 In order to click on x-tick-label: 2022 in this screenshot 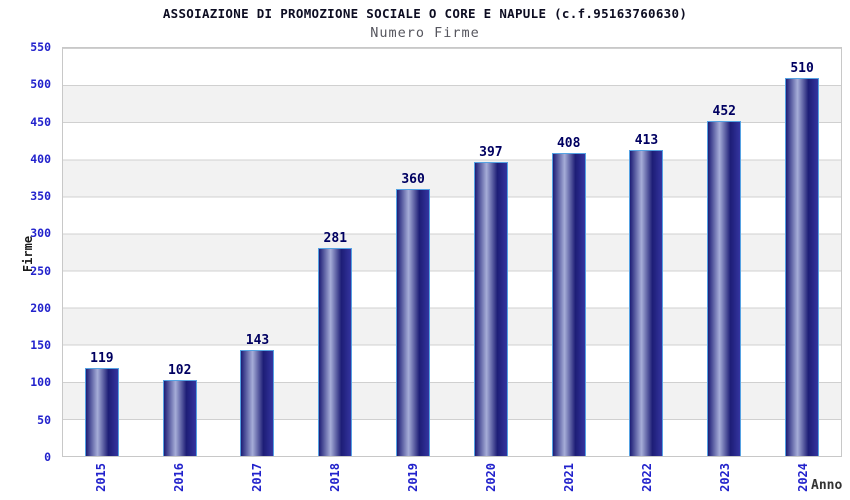, I will do `click(647, 477)`.